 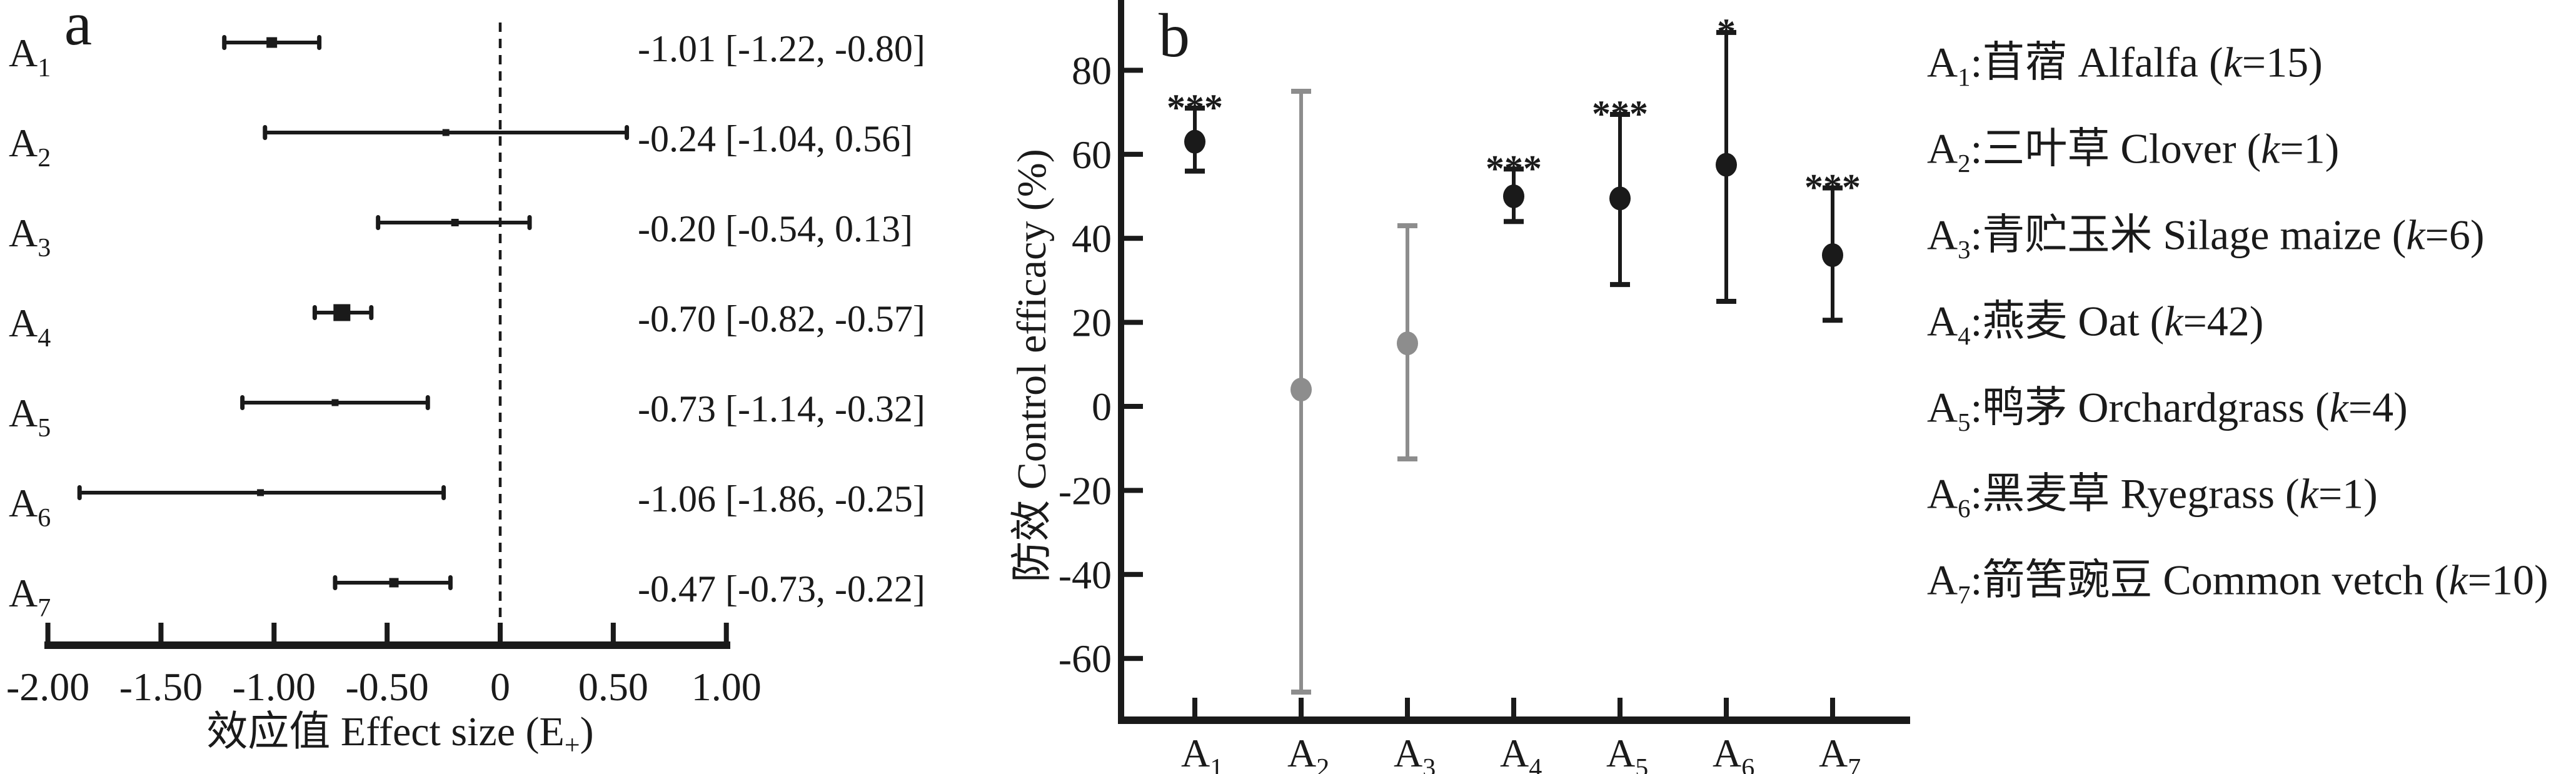 What do you see at coordinates (274, 687) in the screenshot?
I see `x-tick-label: -1.00` at bounding box center [274, 687].